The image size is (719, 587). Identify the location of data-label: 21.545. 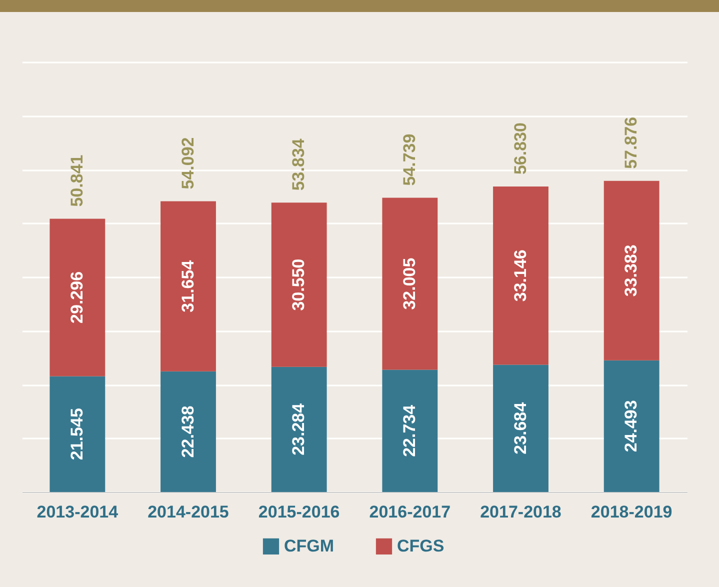
(76, 434).